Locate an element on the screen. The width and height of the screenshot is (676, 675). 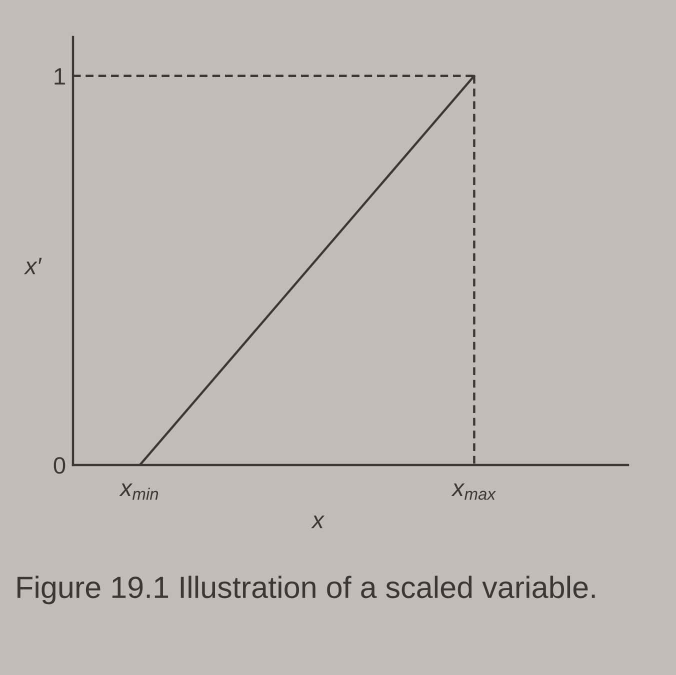
y-tick-label: 0 is located at coordinates (60, 465).